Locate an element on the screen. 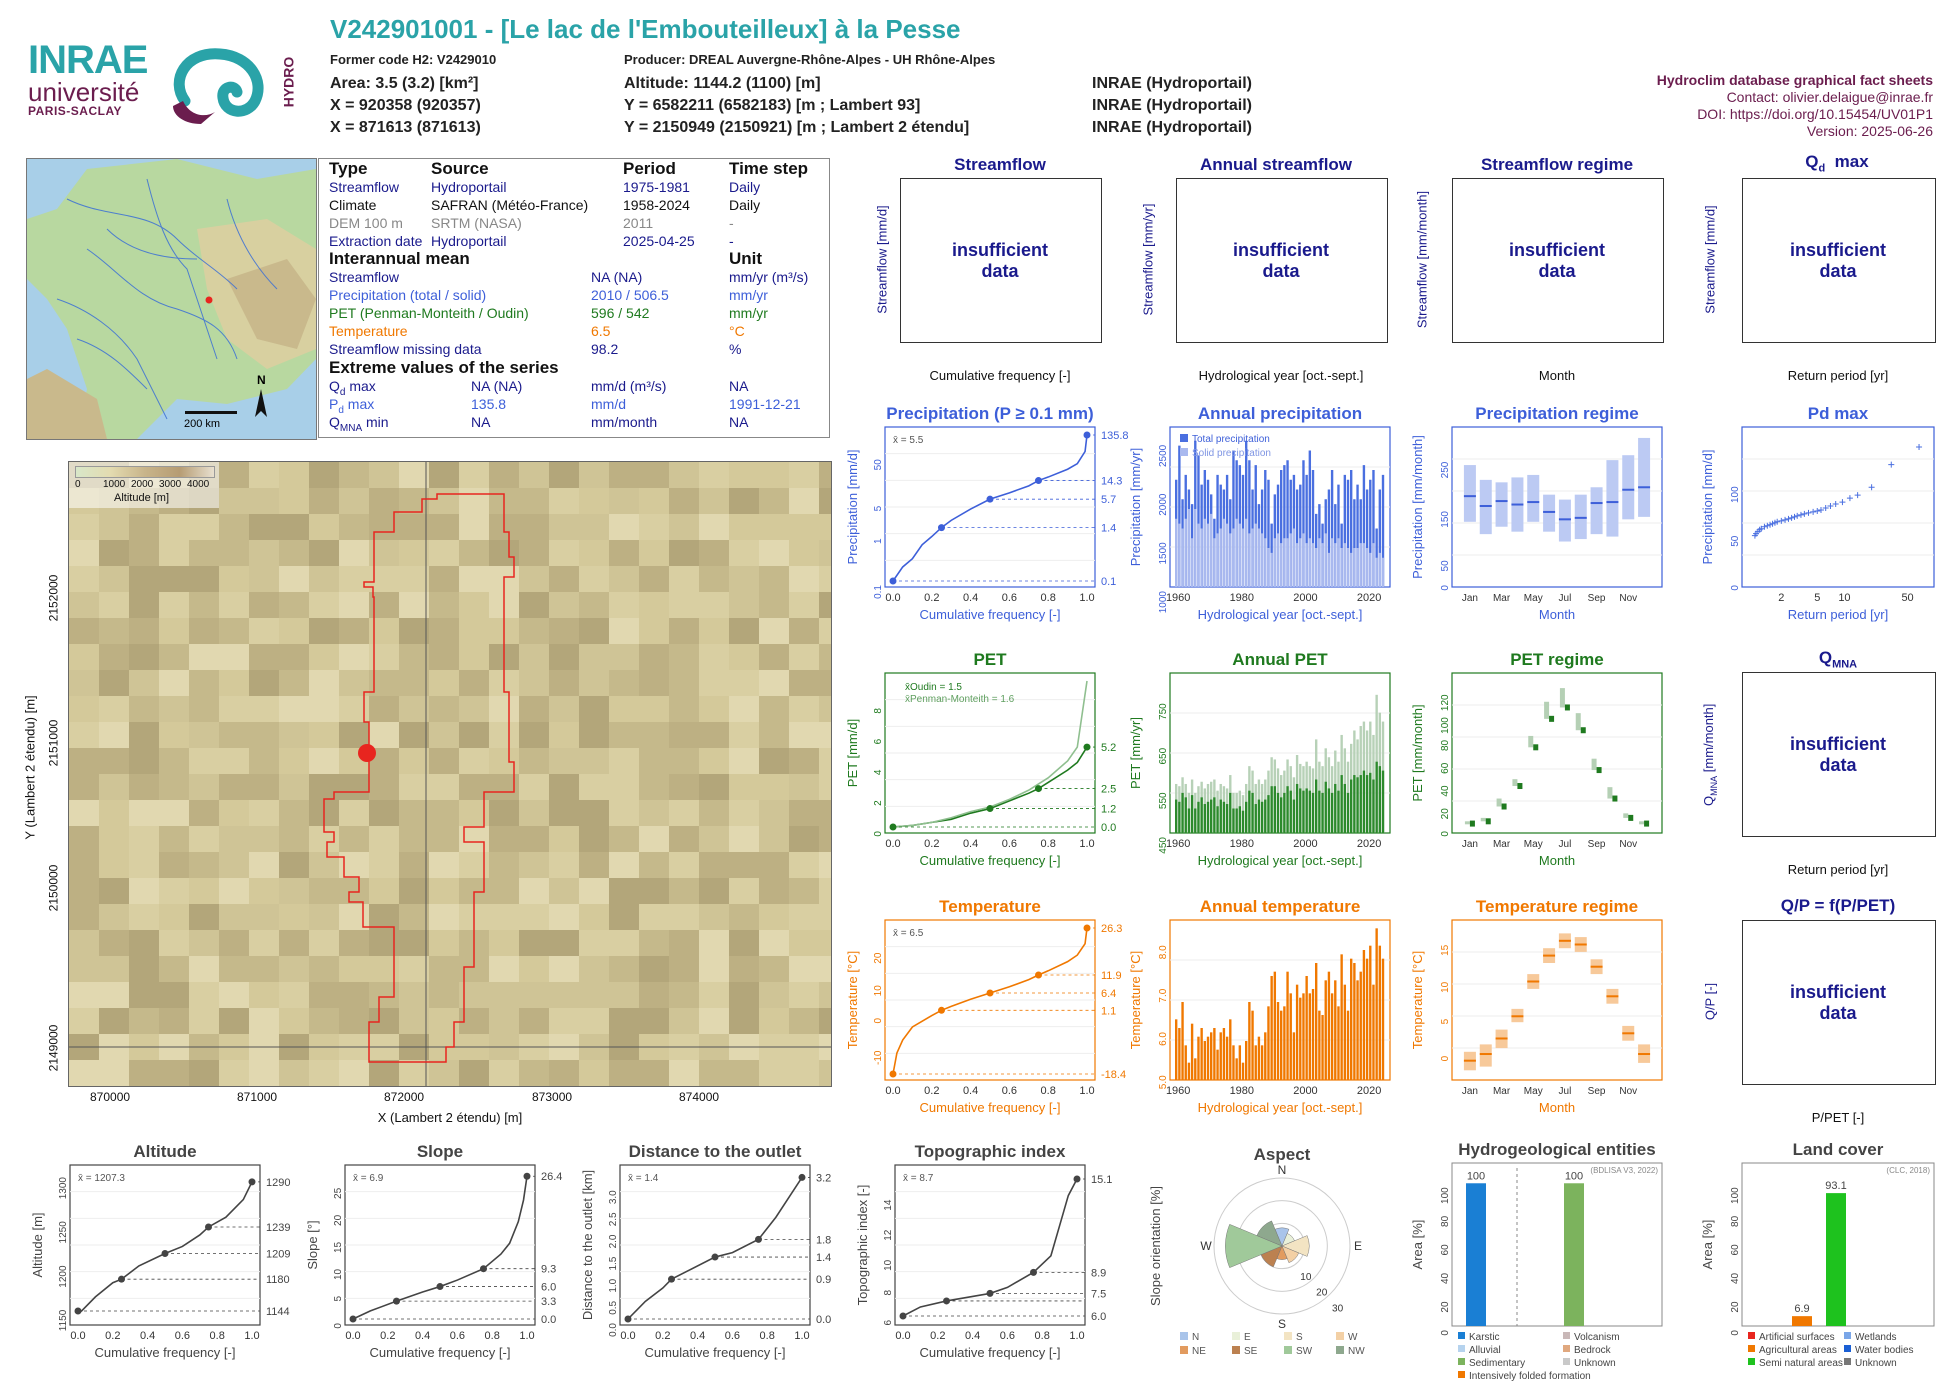  pet_regime-oudin is located at coordinates (1567, 707).